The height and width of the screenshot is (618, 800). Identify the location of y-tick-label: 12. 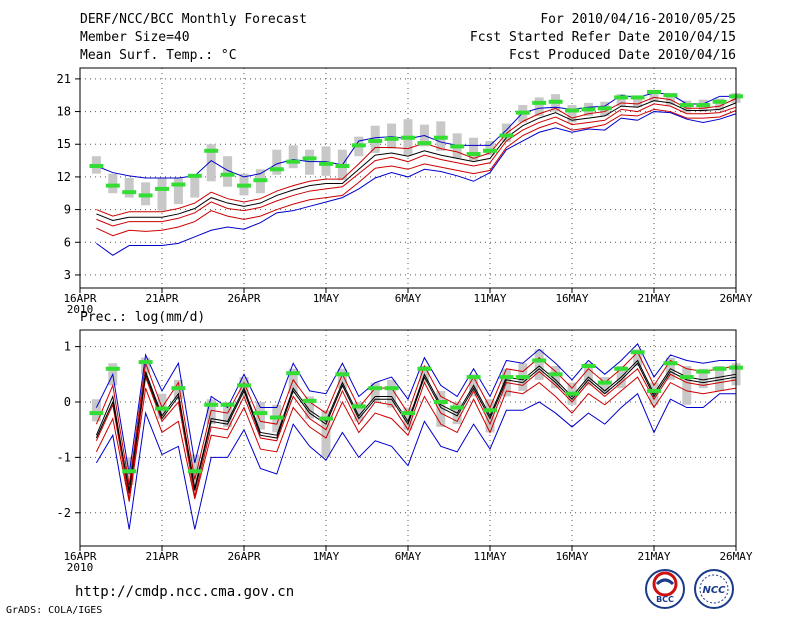
(64, 177).